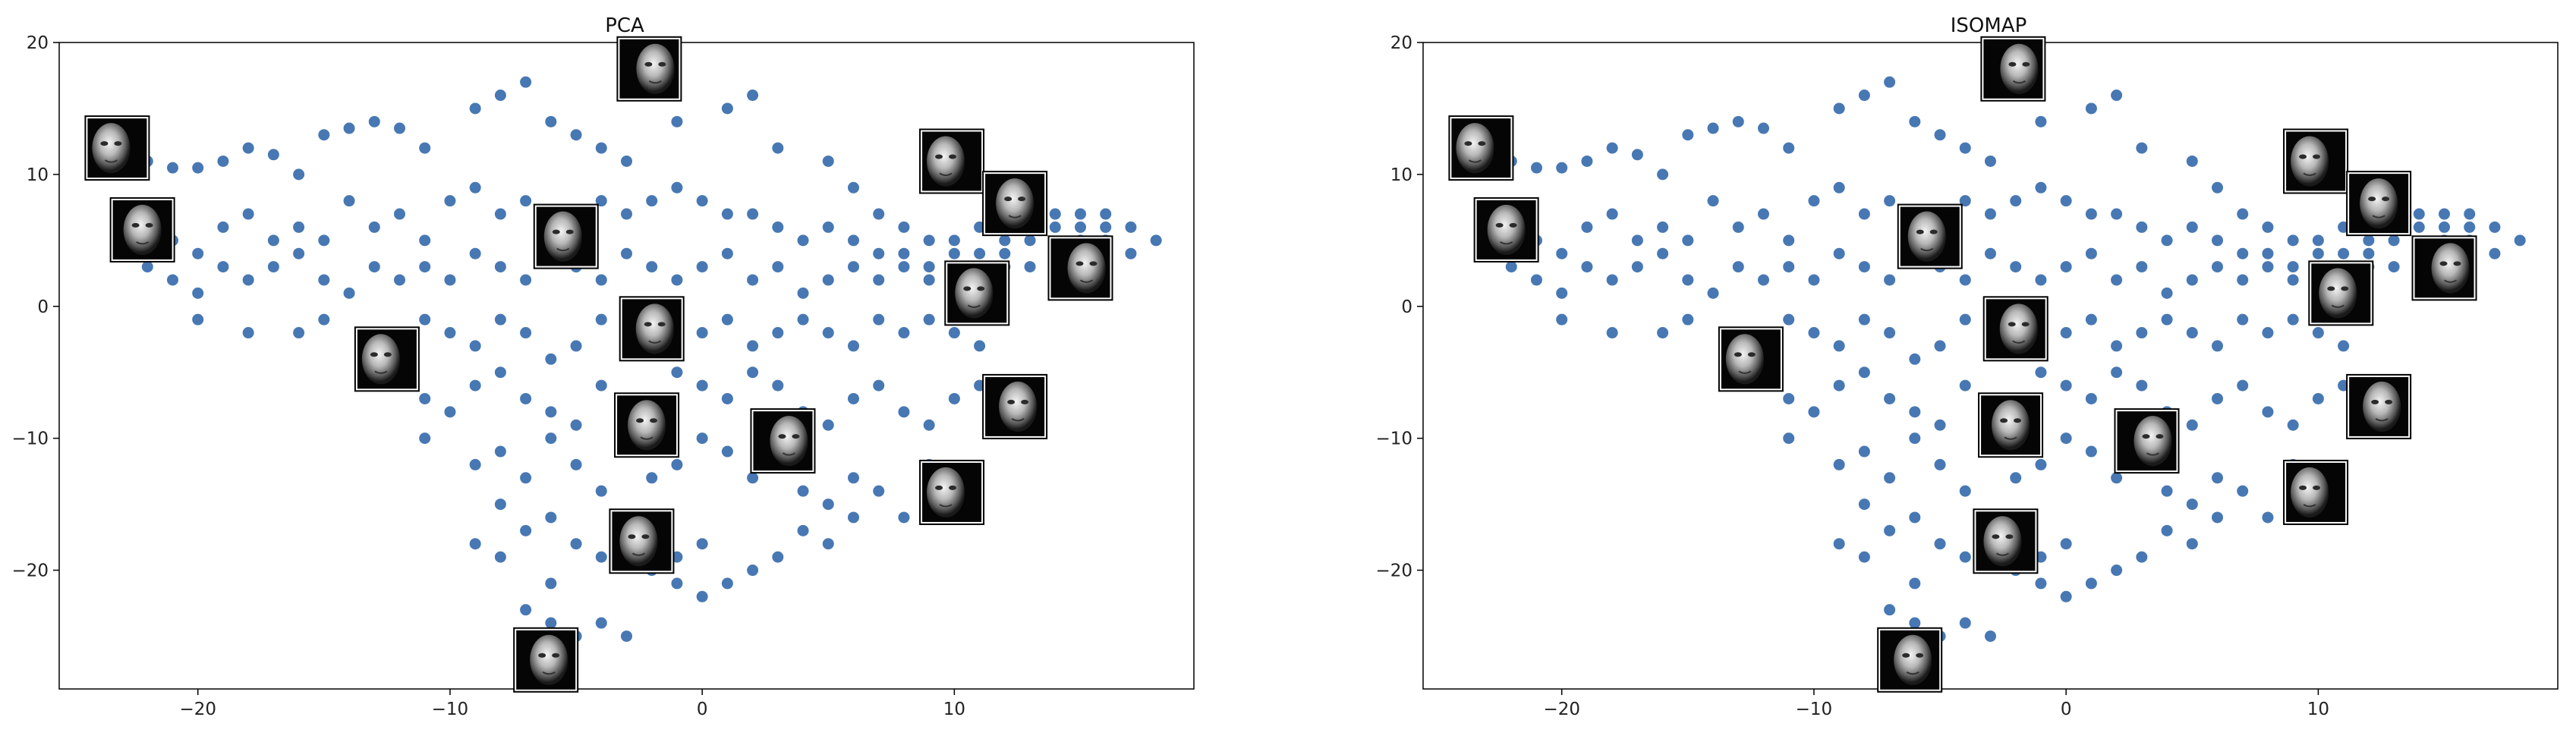 This screenshot has height=736, width=2576. I want to click on x-tick-label: −10, so click(1814, 709).